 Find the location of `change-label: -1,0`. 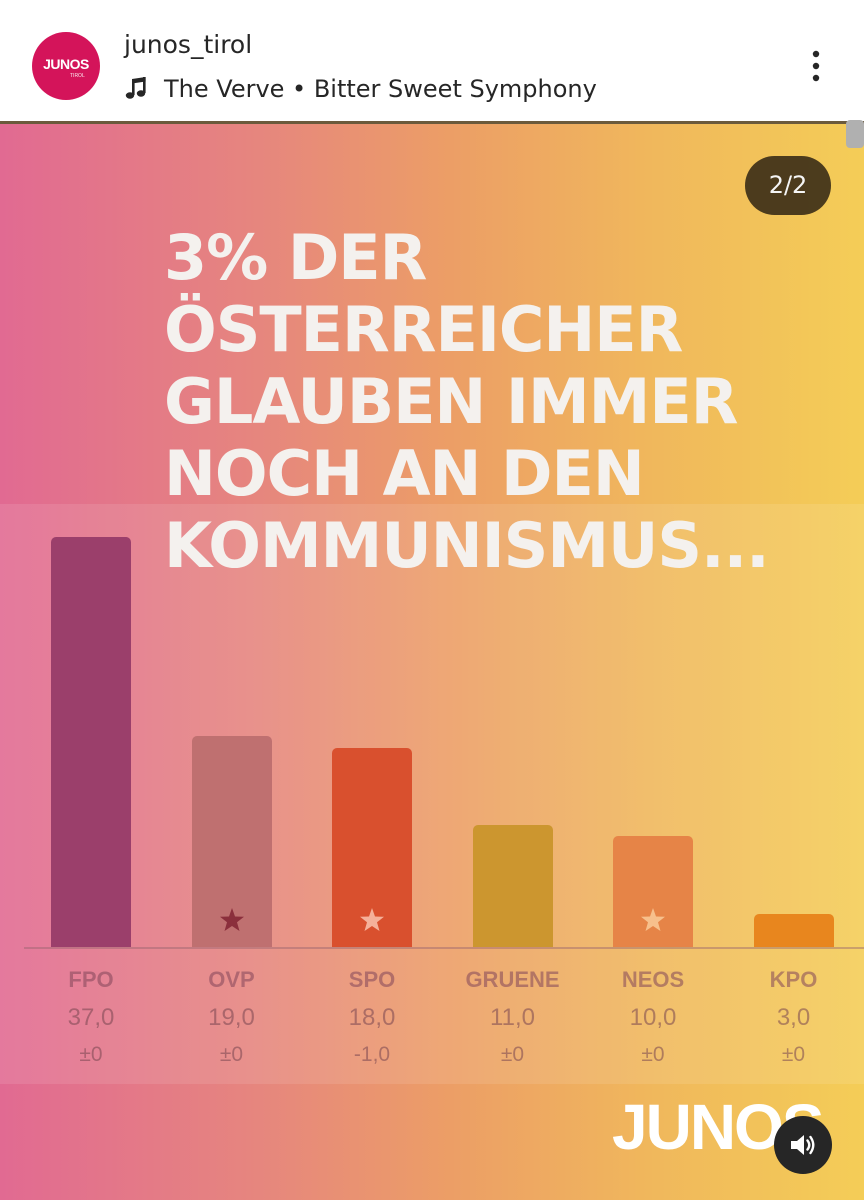

change-label: -1,0 is located at coordinates (372, 1054).